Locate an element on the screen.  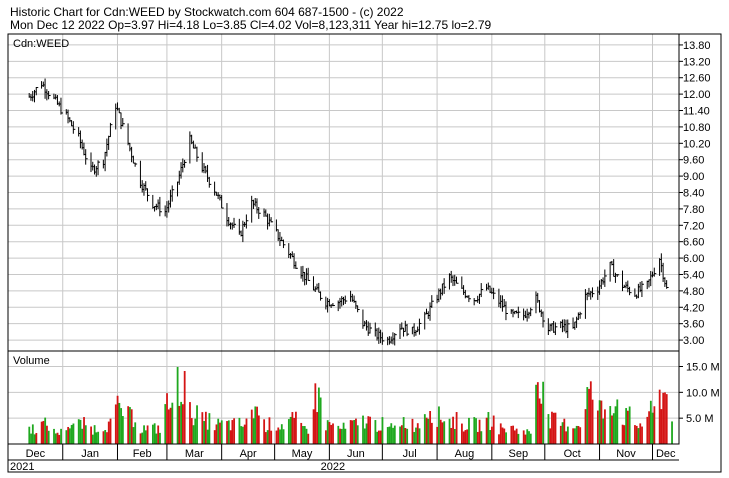
price-y-tick-label: 10.20 is located at coordinates (697, 144).